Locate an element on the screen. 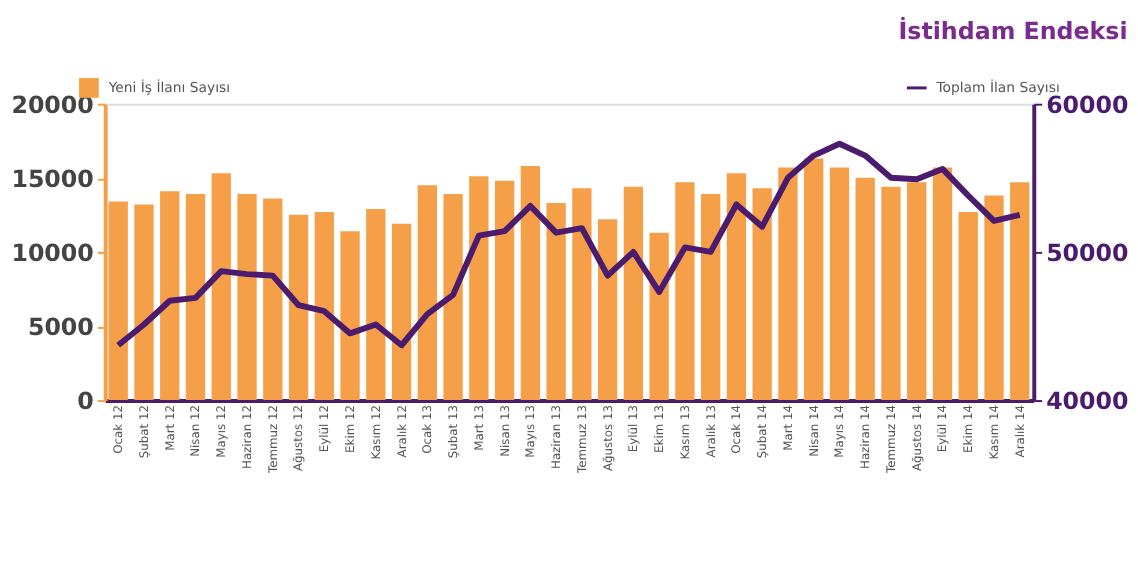 Image resolution: width=1138 pixels, height=562 pixels. chart-title: İstihdam Endeksi is located at coordinates (1013, 30).